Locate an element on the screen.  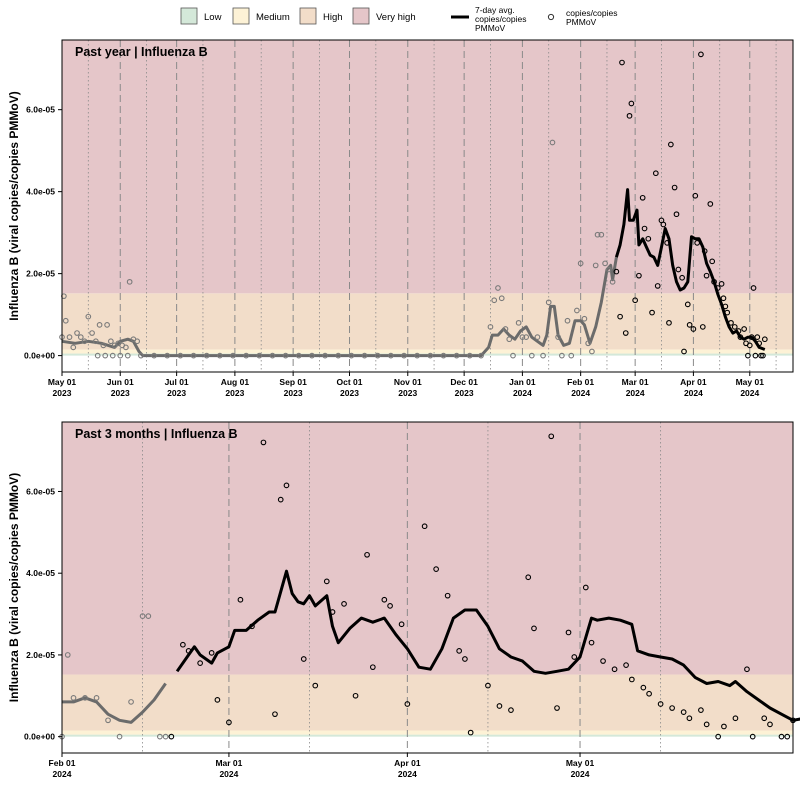
legend-point-key is located at coordinates (551, 17).